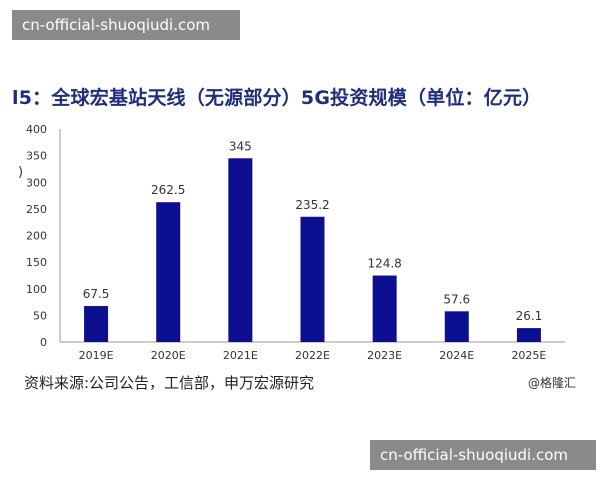  What do you see at coordinates (36, 289) in the screenshot?
I see `y-tick-label: 100` at bounding box center [36, 289].